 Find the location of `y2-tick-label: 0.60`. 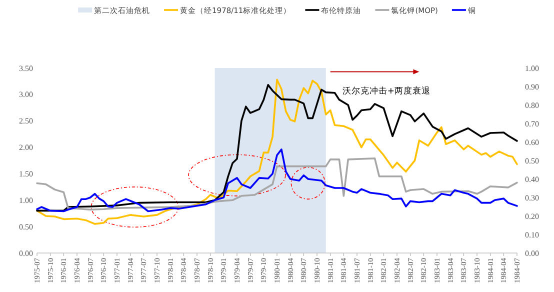

y2-tick-label: 0.60 is located at coordinates (532, 142).